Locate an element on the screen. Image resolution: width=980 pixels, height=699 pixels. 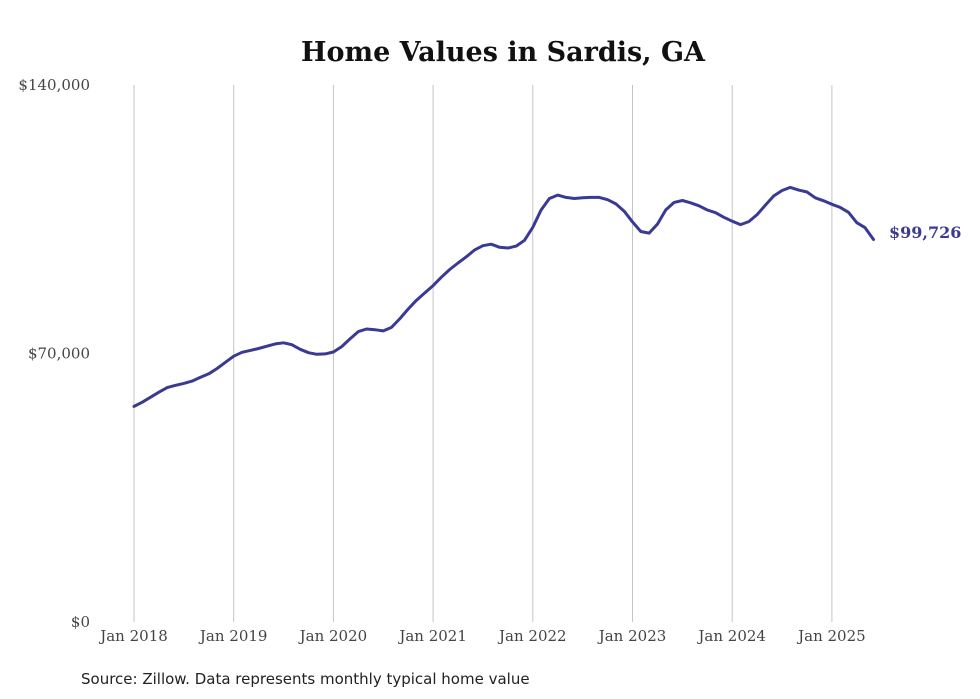
y-tick-label-0: $0 is located at coordinates (80, 622).